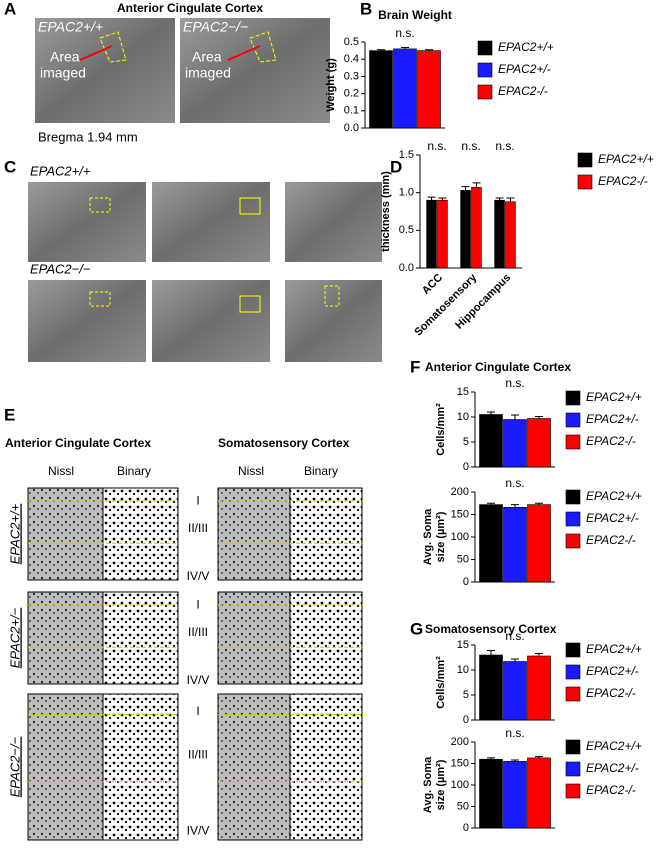 The width and height of the screenshot is (657, 853). What do you see at coordinates (170, 53) in the screenshot?
I see `arrow` at bounding box center [170, 53].